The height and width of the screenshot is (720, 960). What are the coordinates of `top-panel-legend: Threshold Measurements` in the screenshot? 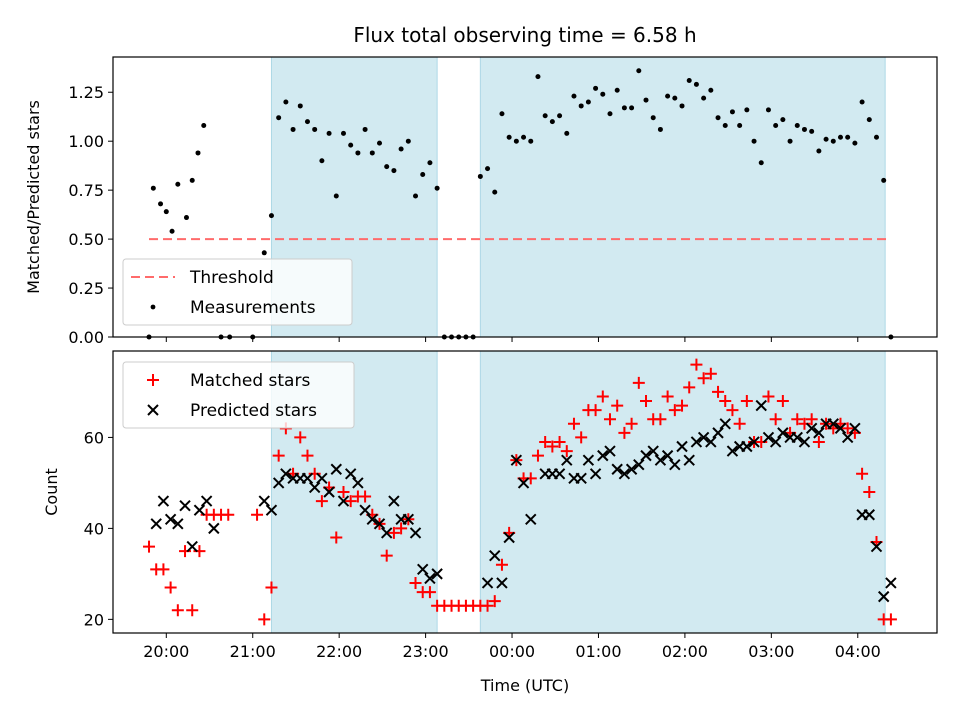 It's located at (237, 292).